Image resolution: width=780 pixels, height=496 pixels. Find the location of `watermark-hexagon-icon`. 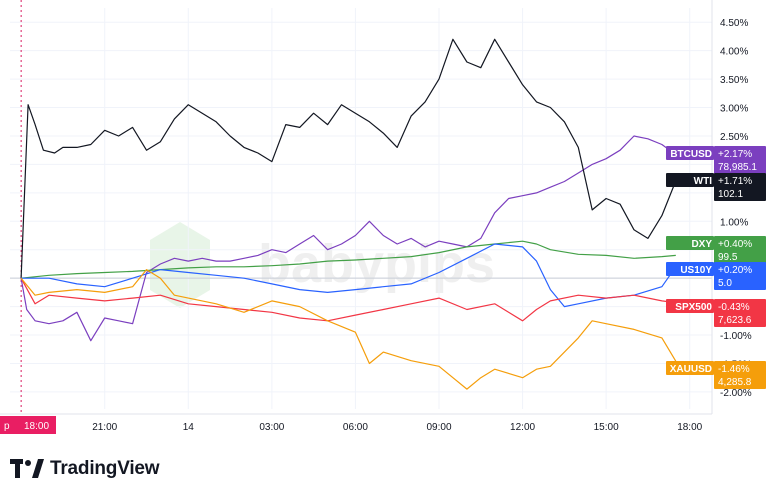

watermark-hexagon-icon is located at coordinates (180, 265).